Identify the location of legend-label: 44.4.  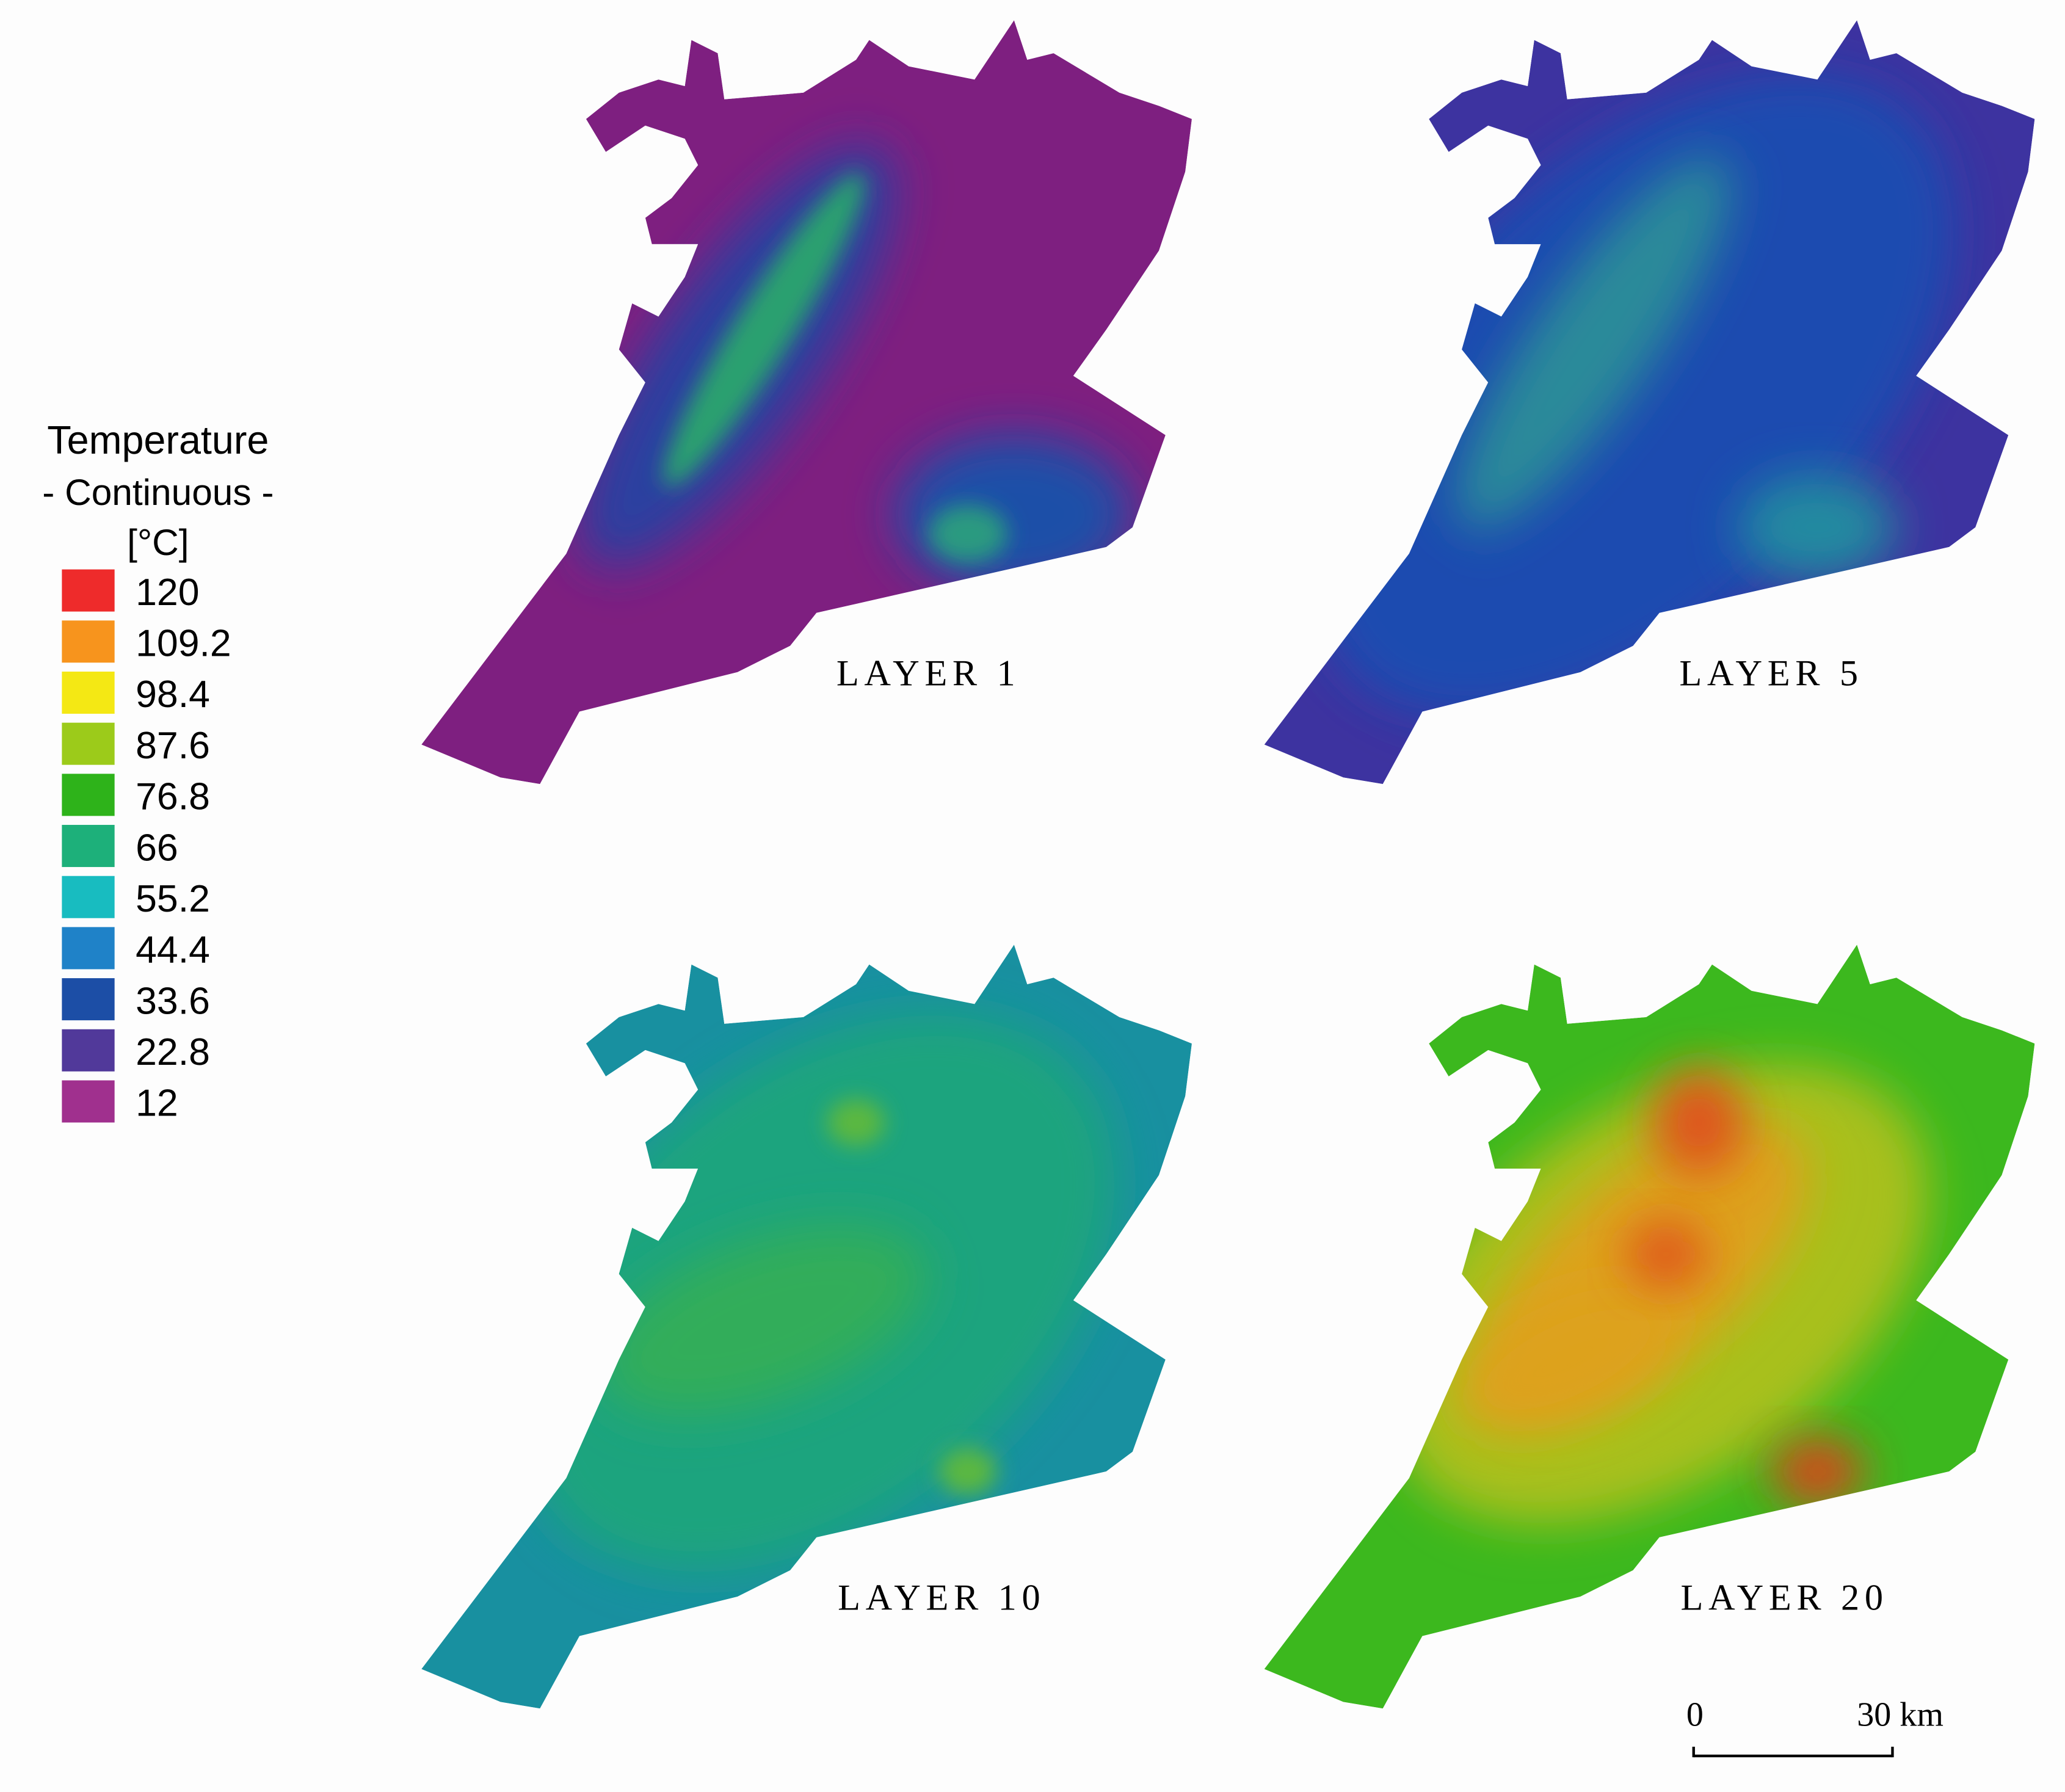
(173, 950).